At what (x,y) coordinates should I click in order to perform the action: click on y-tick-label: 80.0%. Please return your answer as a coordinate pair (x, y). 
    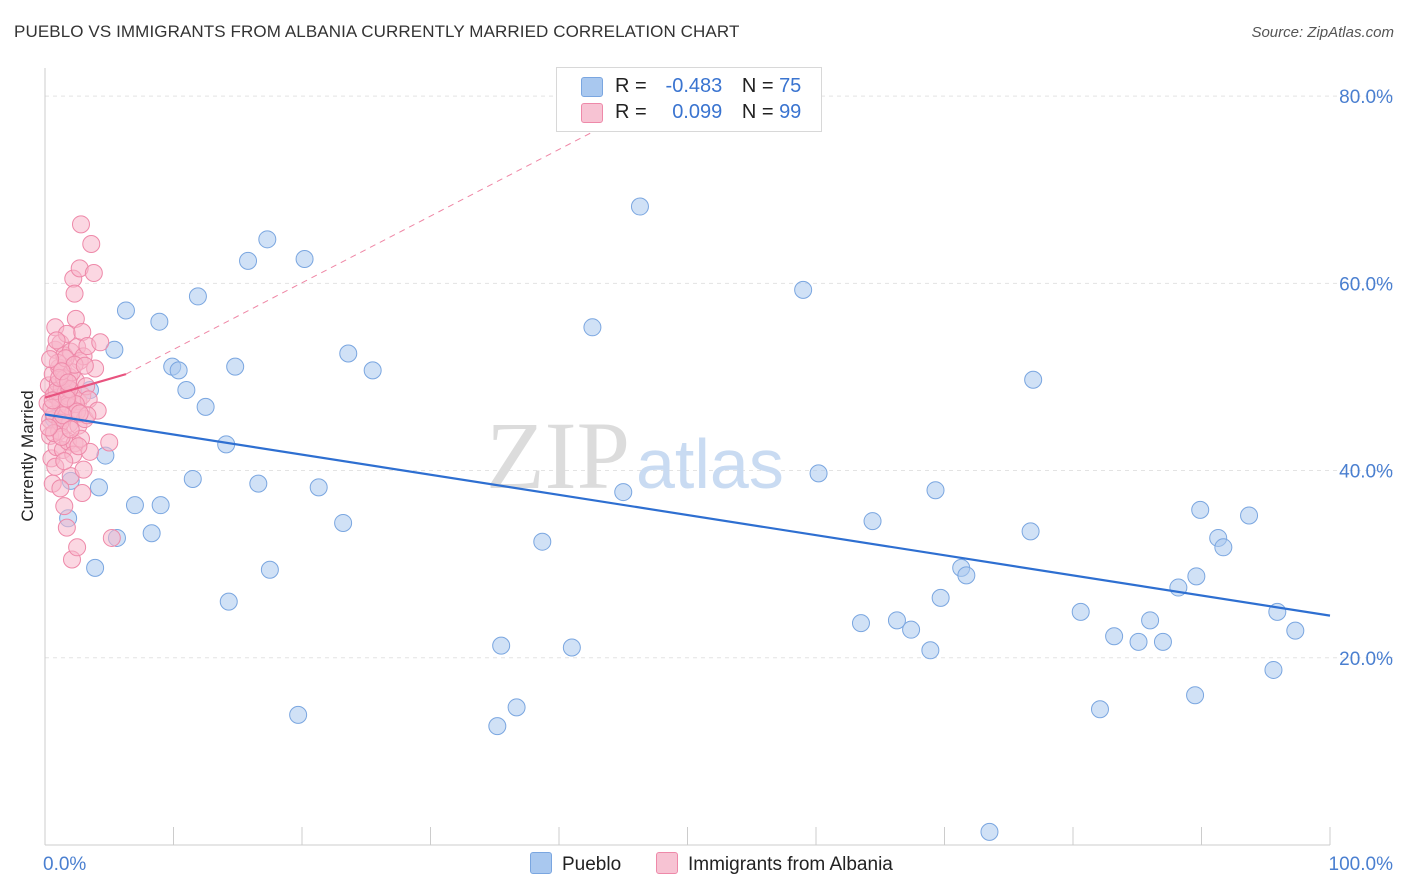
    Looking at the image, I should click on (1366, 97).